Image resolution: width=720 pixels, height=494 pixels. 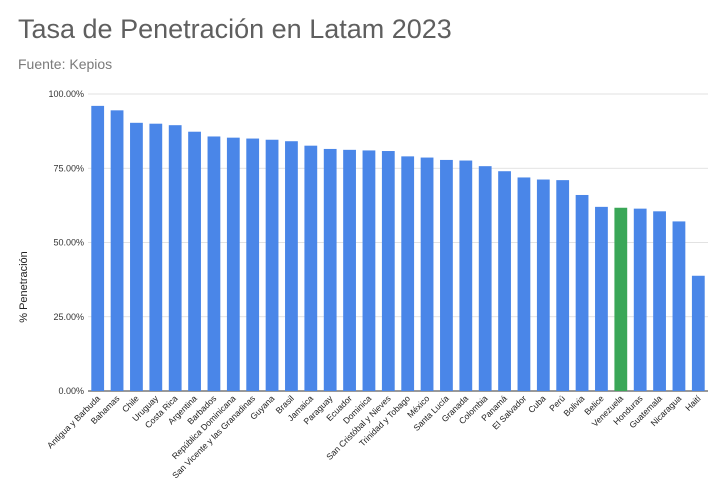 I want to click on y-tick-label: 50.00%, so click(x=68, y=243).